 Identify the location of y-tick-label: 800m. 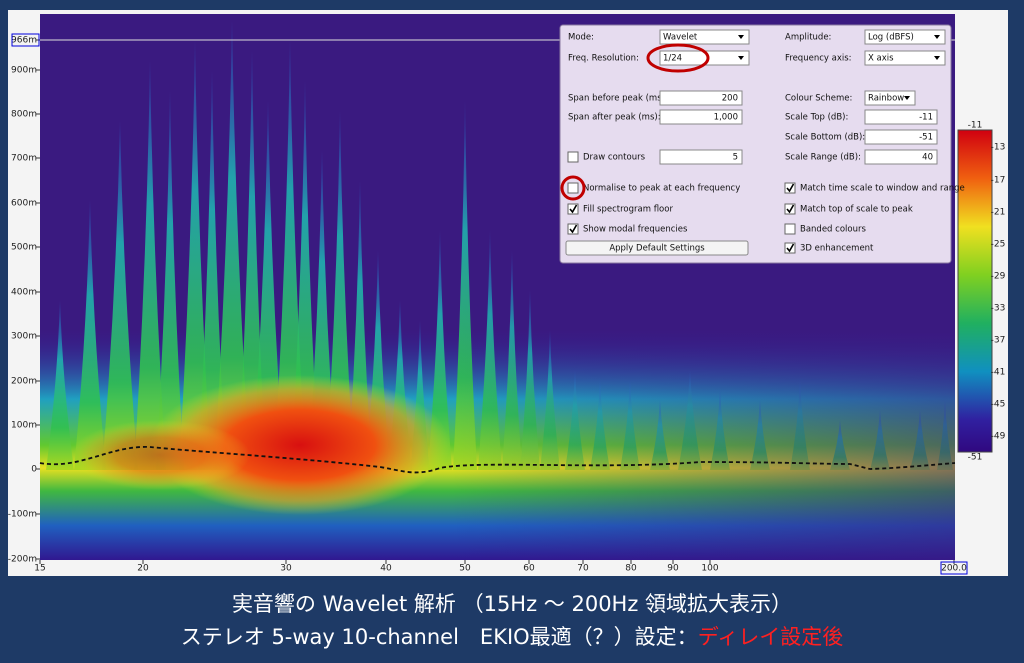
(24, 115).